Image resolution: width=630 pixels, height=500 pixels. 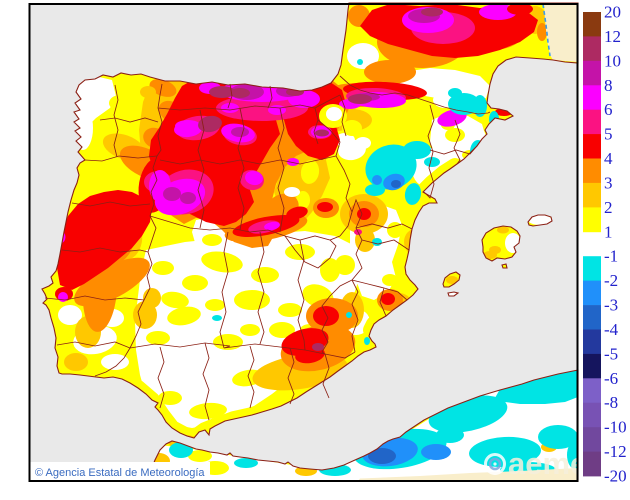 What do you see at coordinates (615, 427) in the screenshot?
I see `svg-text: -10` at bounding box center [615, 427].